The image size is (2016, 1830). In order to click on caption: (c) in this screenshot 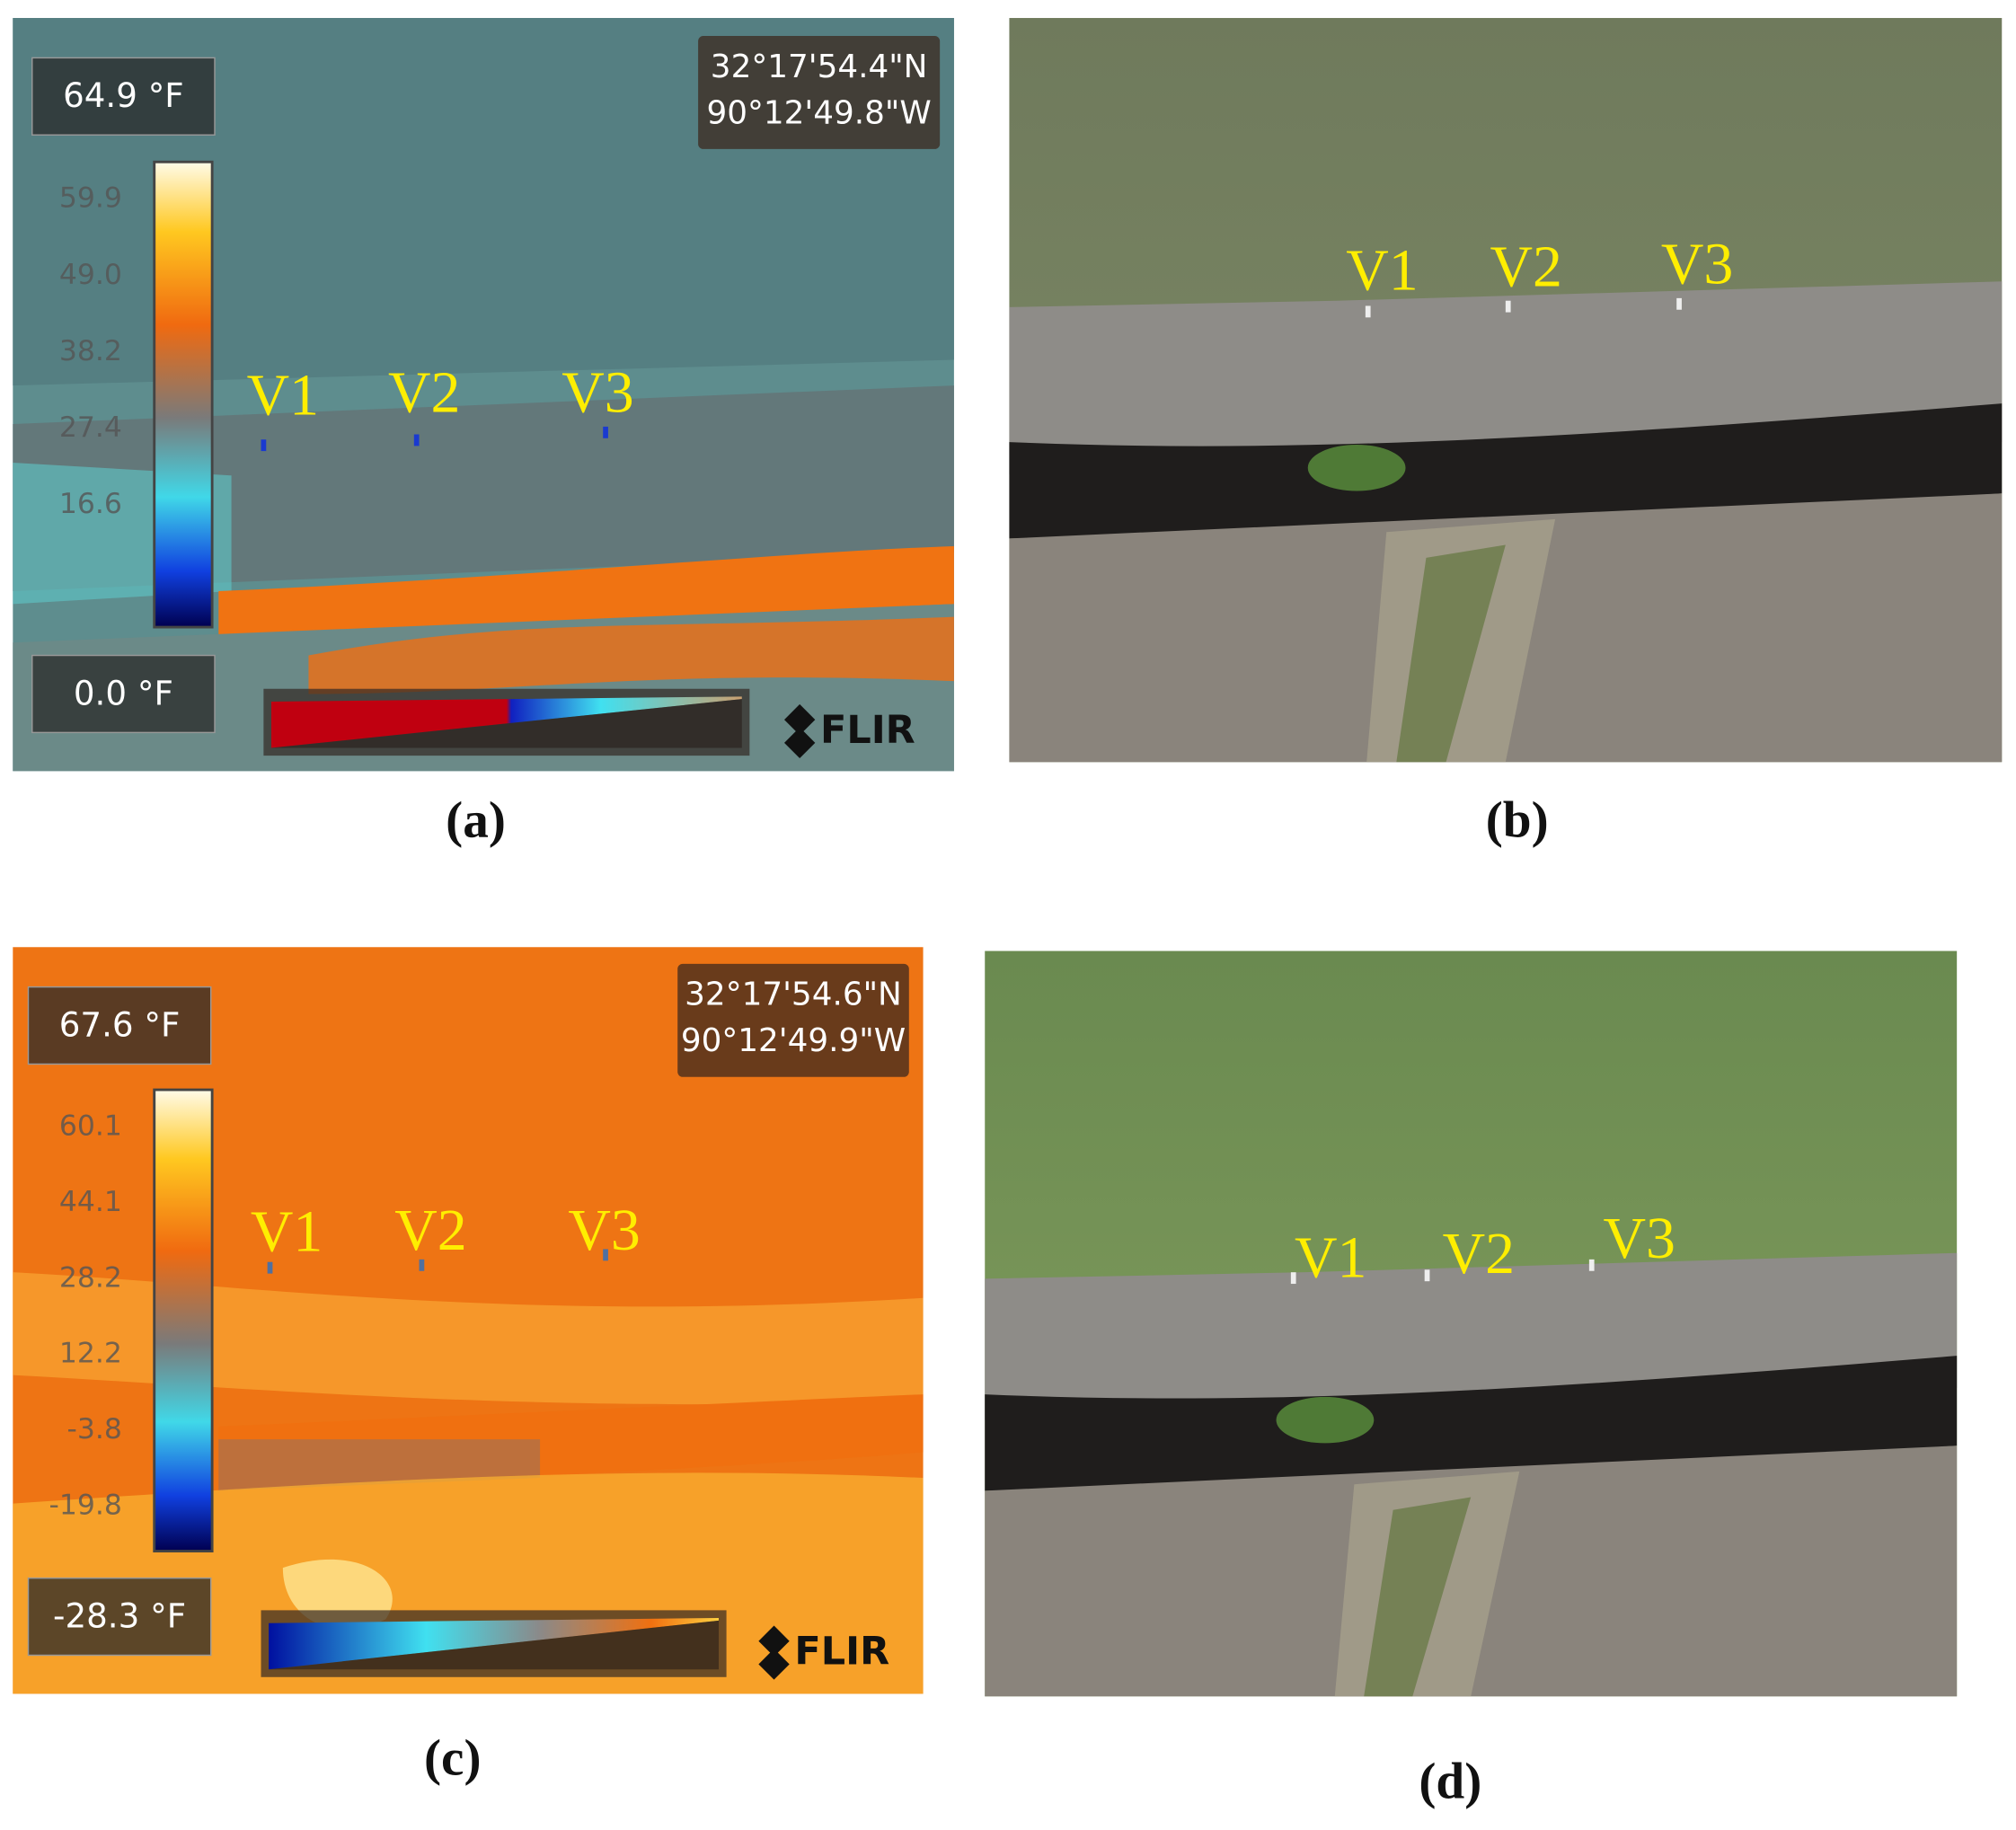, I will do `click(453, 1758)`.